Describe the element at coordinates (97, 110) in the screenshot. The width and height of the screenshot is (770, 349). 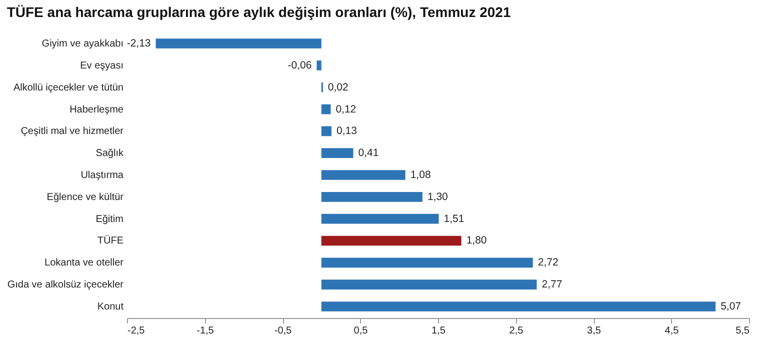
I see `y-tick-label: Haberleşme` at that location.